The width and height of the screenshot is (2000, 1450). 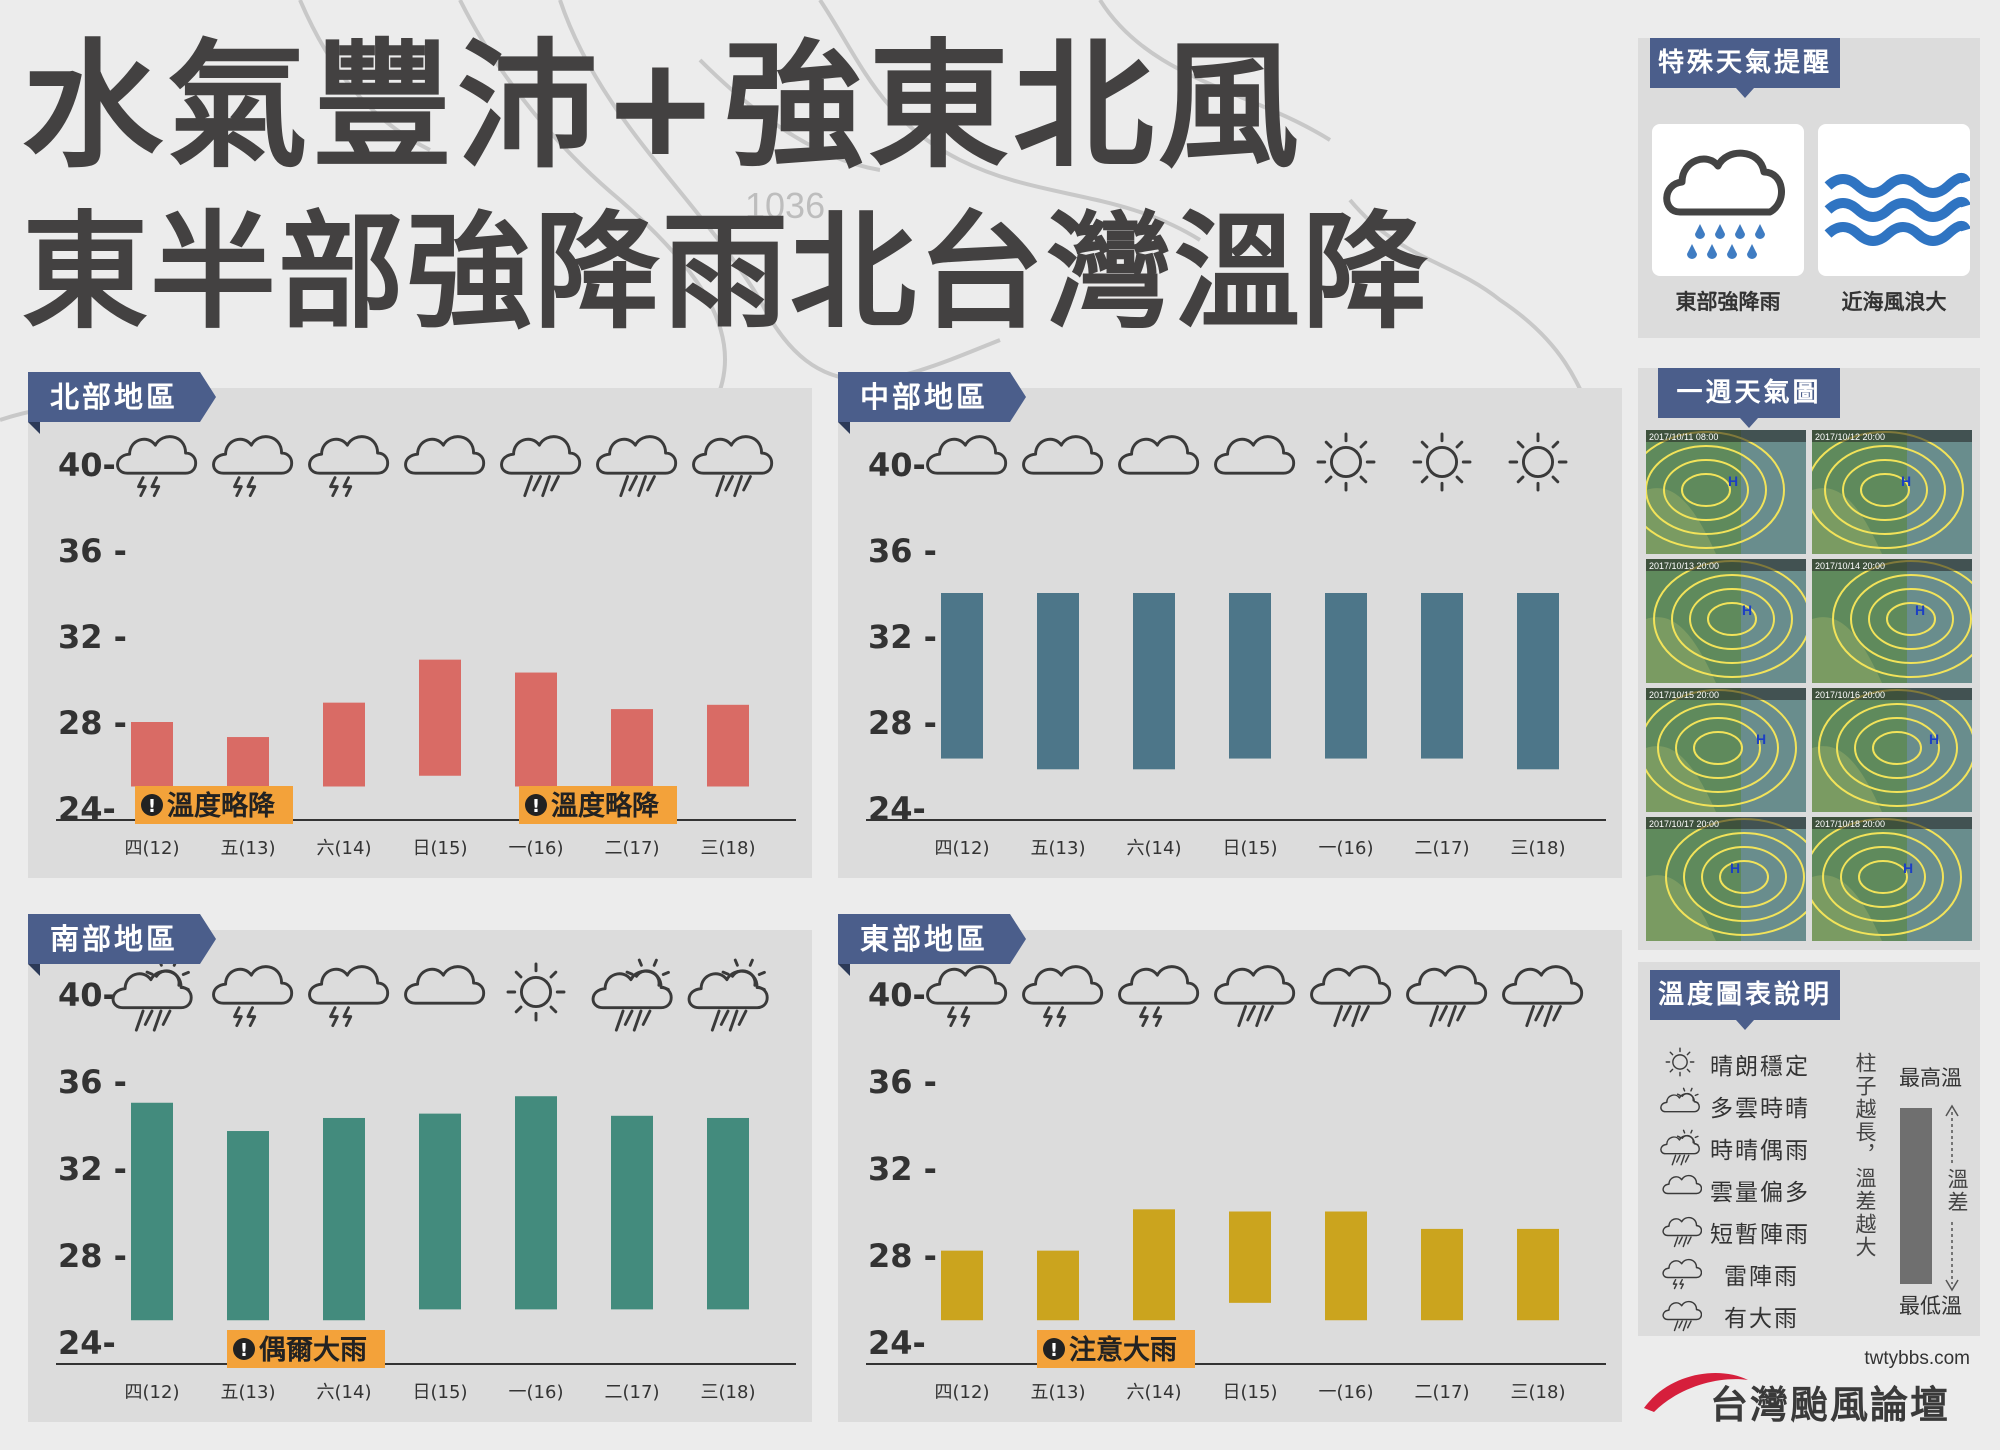 What do you see at coordinates (1830, 1405) in the screenshot?
I see `logo-name: 台灣颱風論壇` at bounding box center [1830, 1405].